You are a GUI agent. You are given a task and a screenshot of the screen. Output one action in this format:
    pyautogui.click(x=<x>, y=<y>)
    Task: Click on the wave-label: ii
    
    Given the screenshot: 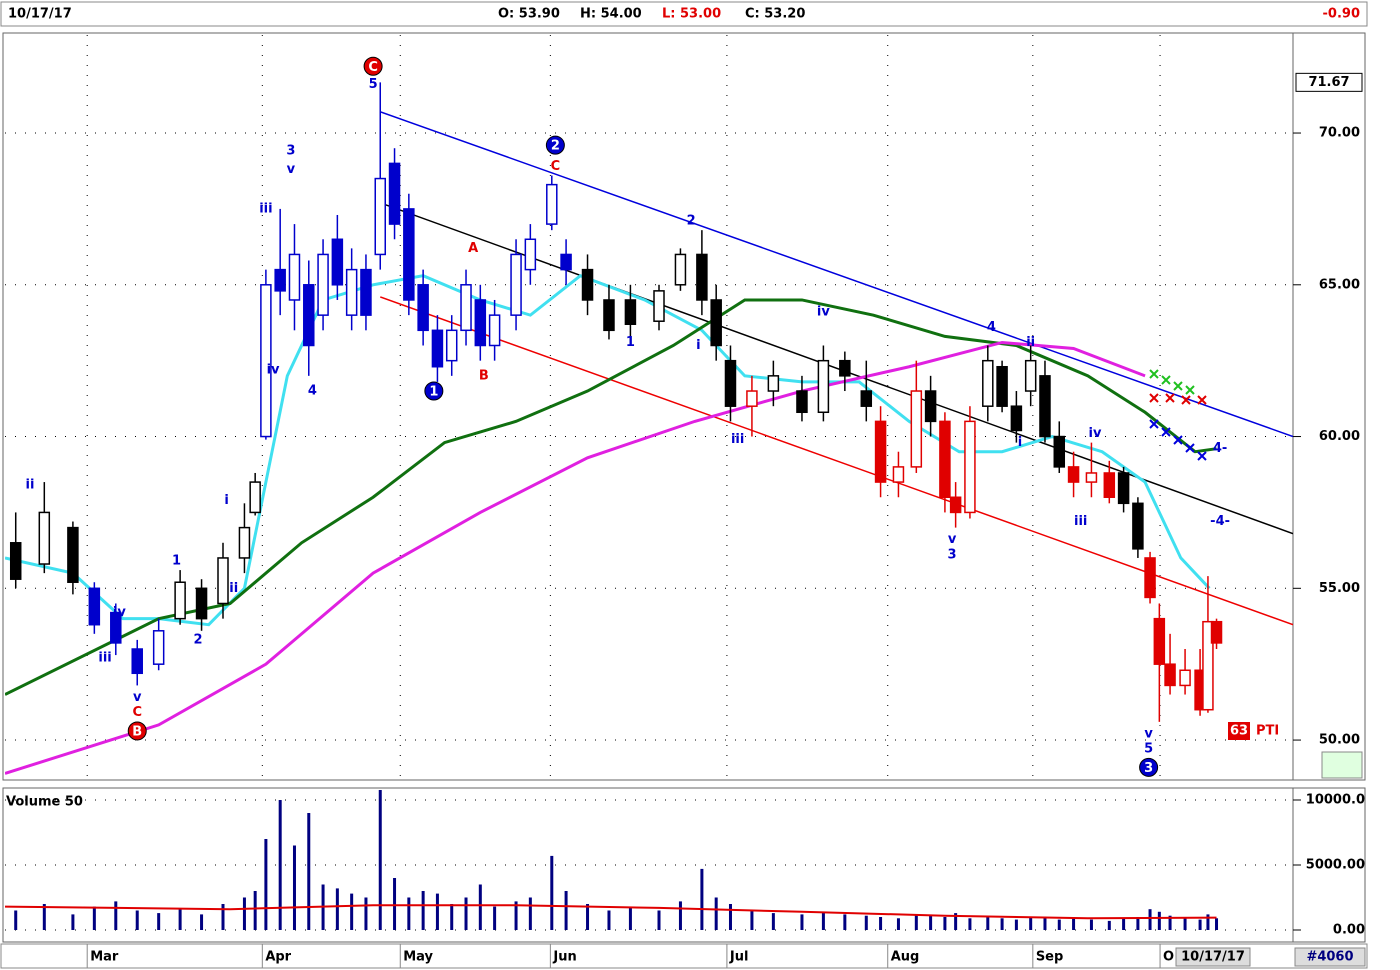 What is the action you would take?
    pyautogui.click(x=233, y=588)
    